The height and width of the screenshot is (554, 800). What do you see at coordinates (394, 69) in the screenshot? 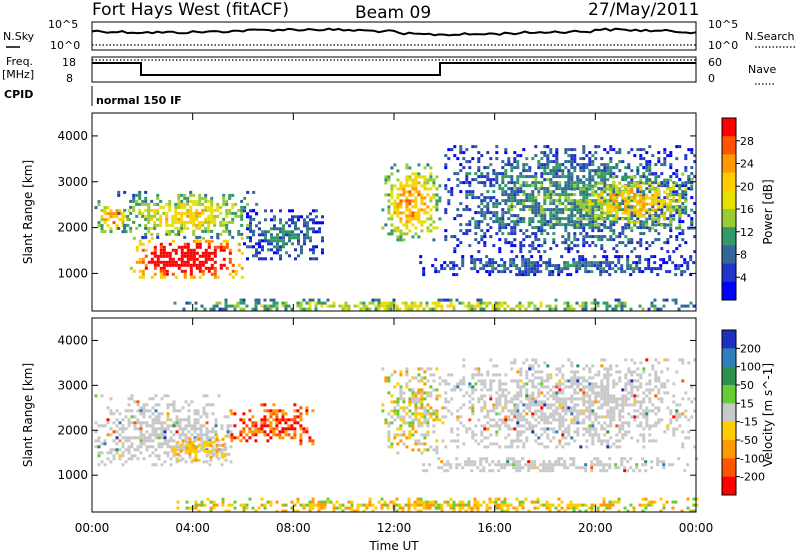
I see `freq-line` at bounding box center [394, 69].